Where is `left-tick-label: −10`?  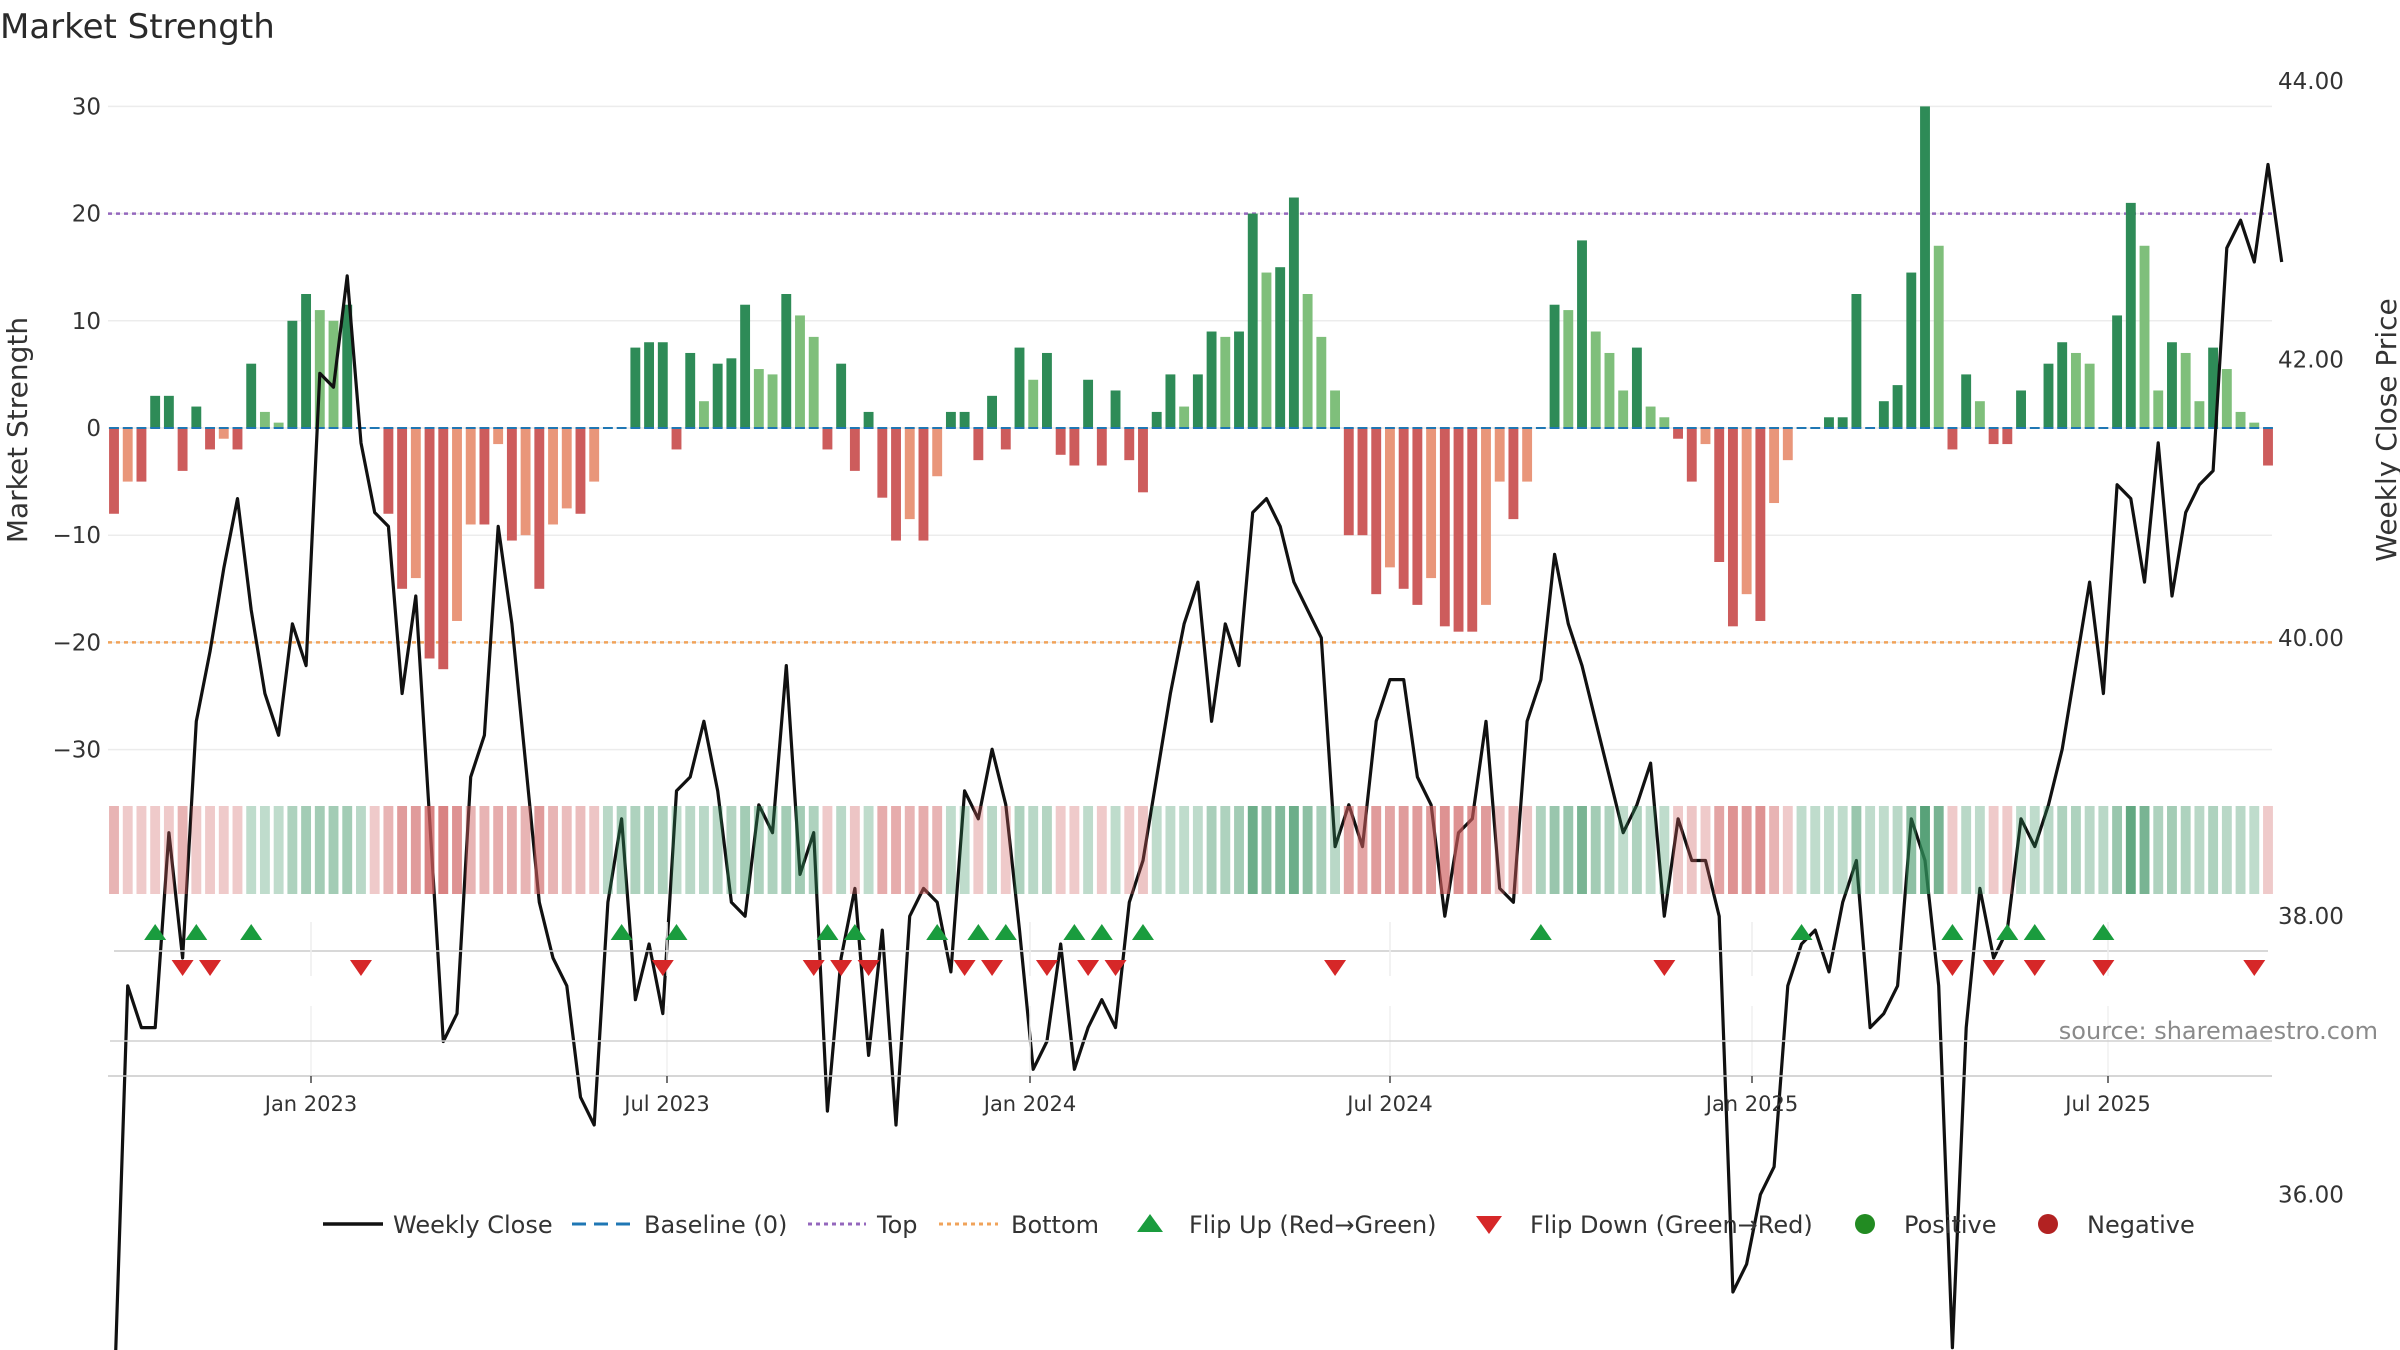 left-tick-label: −10 is located at coordinates (76, 536).